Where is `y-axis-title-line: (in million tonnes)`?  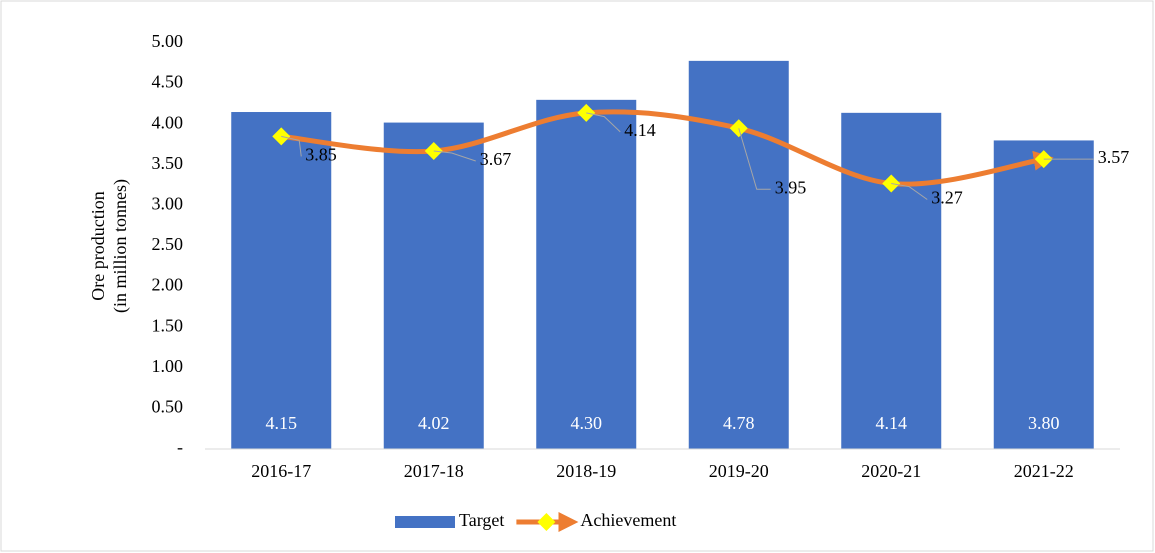
y-axis-title-line: (in million tonnes) is located at coordinates (120, 246).